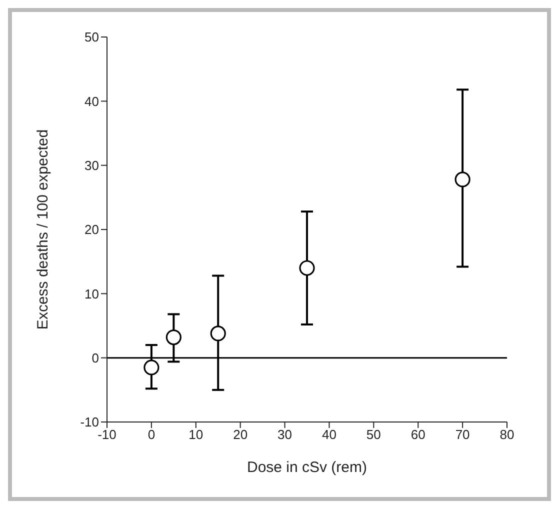 The height and width of the screenshot is (506, 557). Describe the element at coordinates (91, 165) in the screenshot. I see `y-tick-label: 30` at that location.